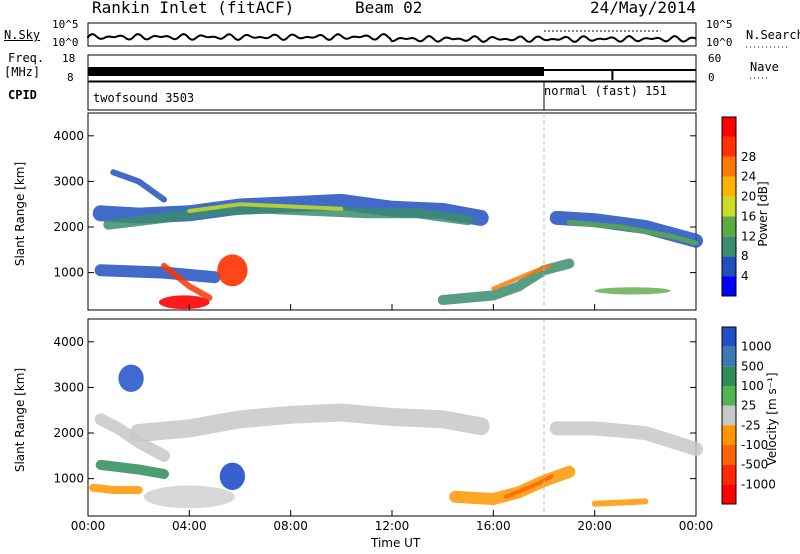  Describe the element at coordinates (26, 58) in the screenshot. I see `freq-label: Freq.` at that location.